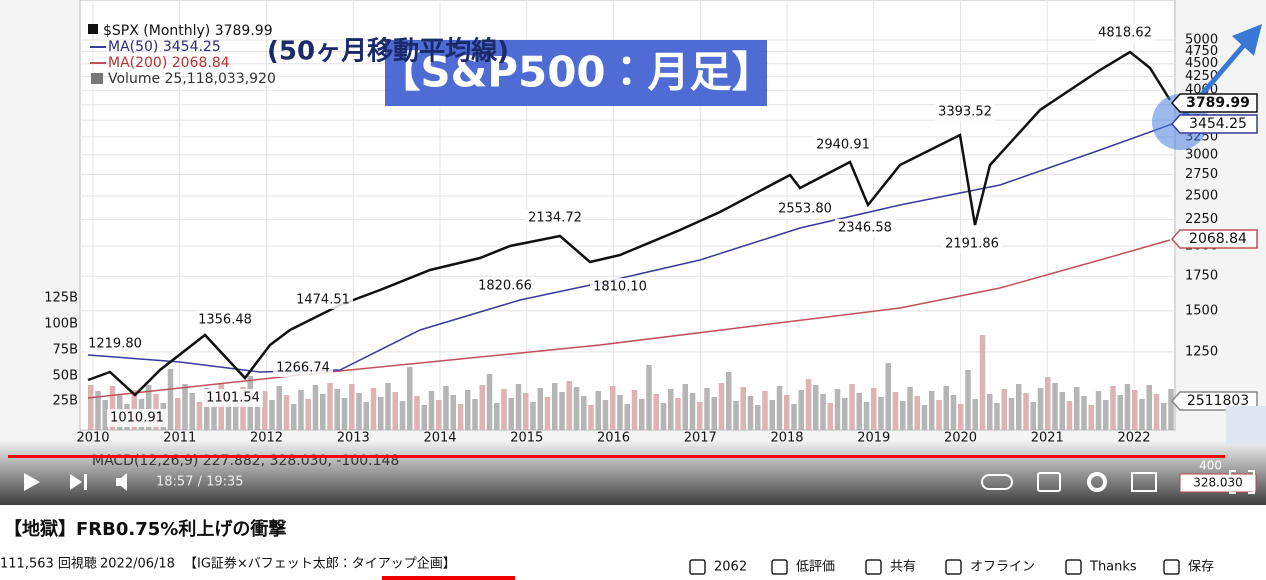  I want to click on volume-button, so click(121, 482).